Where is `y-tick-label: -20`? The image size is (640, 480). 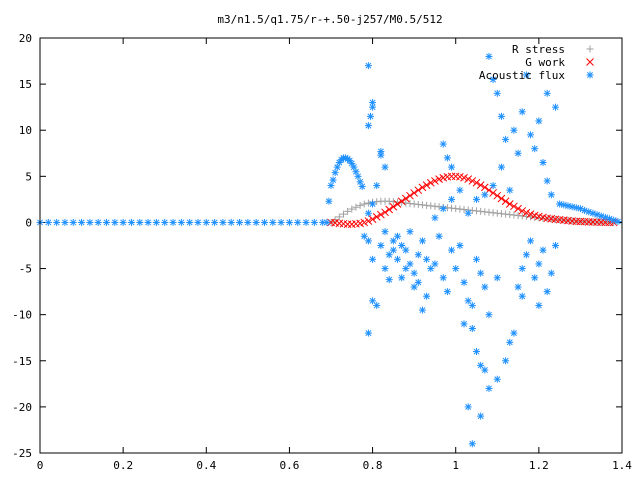
y-tick-label: -20 is located at coordinates (22, 407).